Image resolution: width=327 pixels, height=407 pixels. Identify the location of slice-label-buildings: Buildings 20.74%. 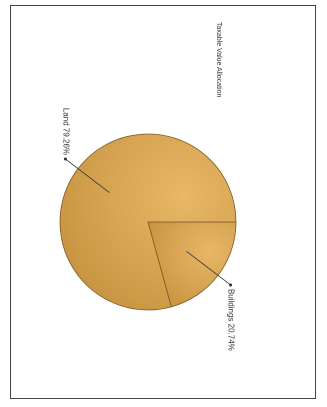
(230, 320).